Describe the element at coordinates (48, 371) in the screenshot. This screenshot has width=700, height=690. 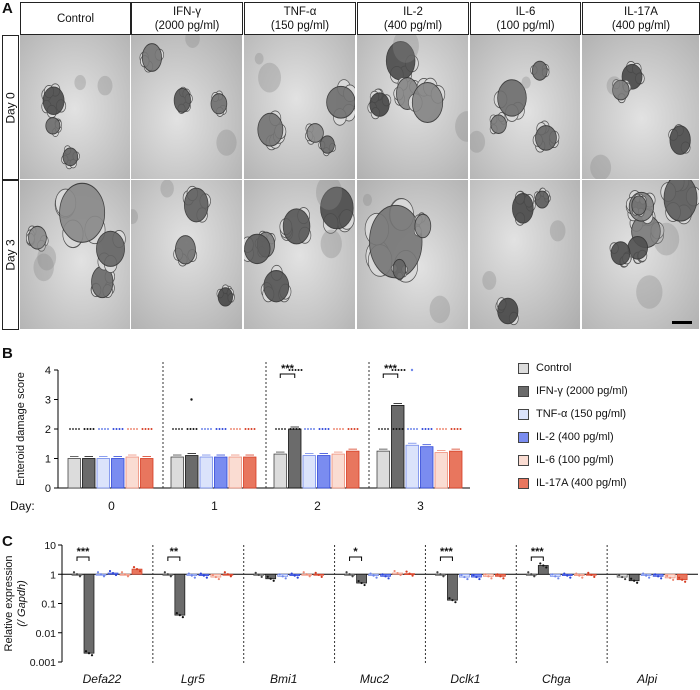
I see `y-tick-label: 4` at that location.